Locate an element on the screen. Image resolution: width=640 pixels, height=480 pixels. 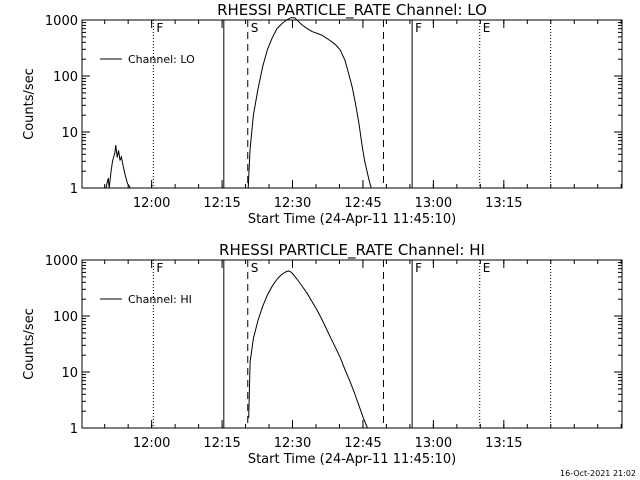
footer-timestamp: 16-Oct-2021 21:02 is located at coordinates (598, 473).